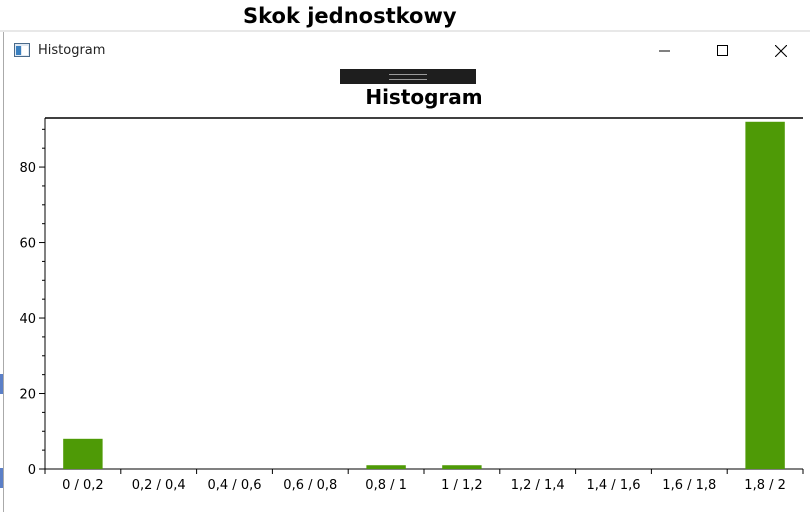 This screenshot has width=810, height=512. What do you see at coordinates (407, 51) in the screenshot?
I see `window-titlebar: Histogram` at bounding box center [407, 51].